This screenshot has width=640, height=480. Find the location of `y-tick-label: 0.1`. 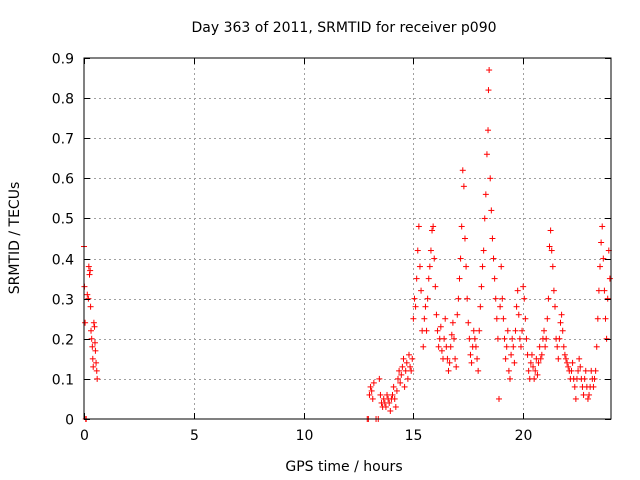

y-tick-label: 0.1 is located at coordinates (63, 381).